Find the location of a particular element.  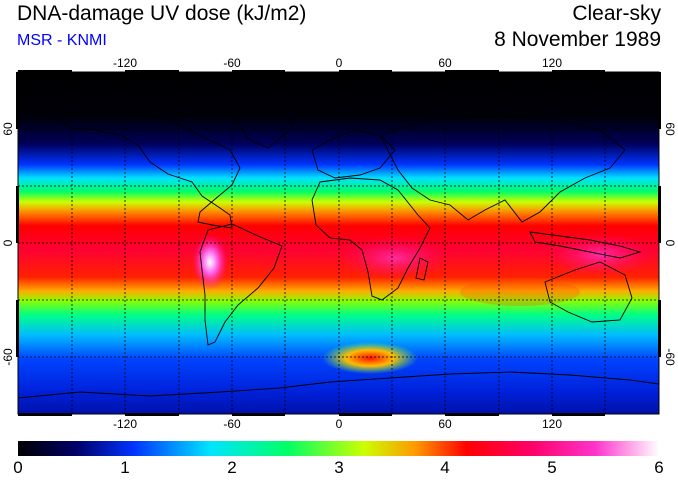

lat-tick-left: 0 is located at coordinates (8, 242).